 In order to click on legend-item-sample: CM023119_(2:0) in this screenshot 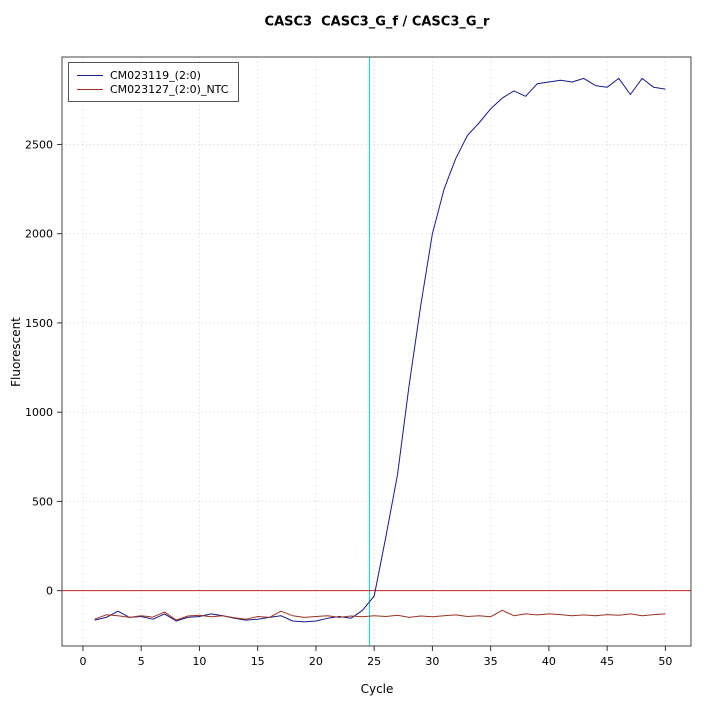, I will do `click(152, 75)`.